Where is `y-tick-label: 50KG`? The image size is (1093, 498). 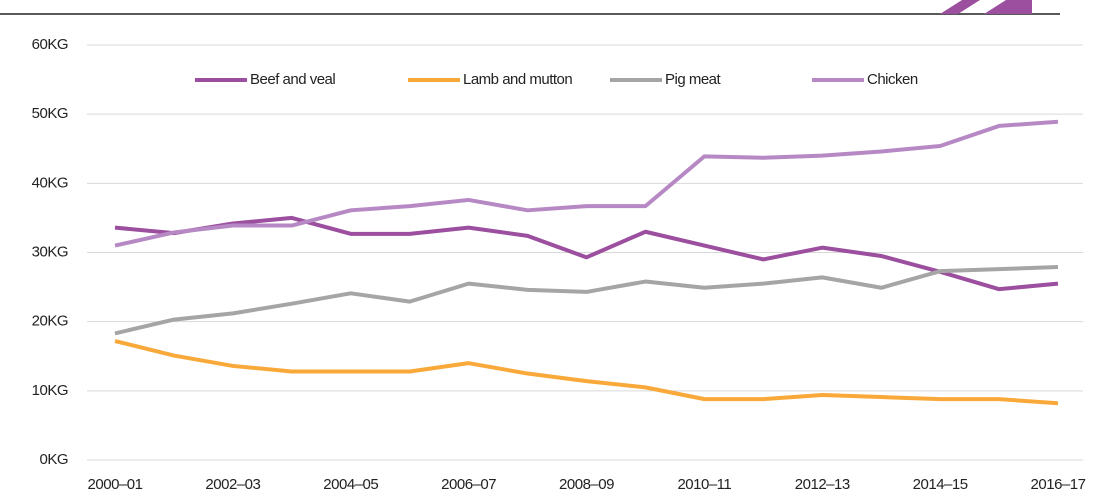
y-tick-label: 50KG is located at coordinates (50, 113).